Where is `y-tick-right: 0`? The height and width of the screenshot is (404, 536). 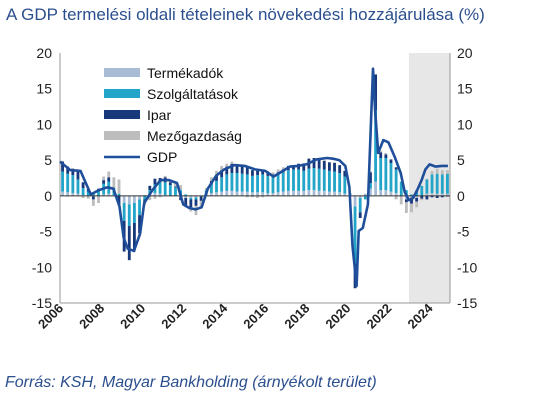
y-tick-right: 0 is located at coordinates (461, 196).